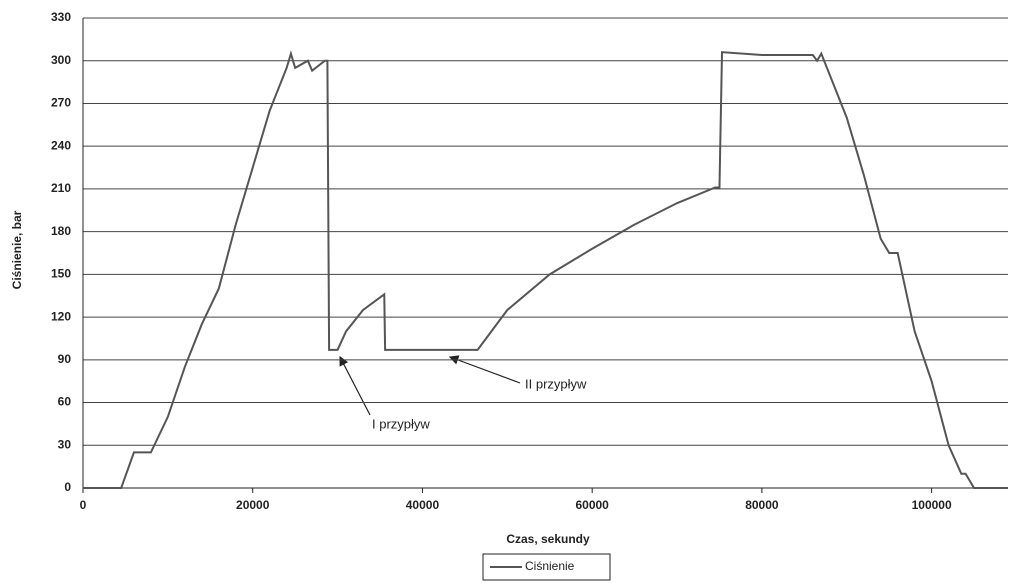  I want to click on legend-box, so click(546, 567).